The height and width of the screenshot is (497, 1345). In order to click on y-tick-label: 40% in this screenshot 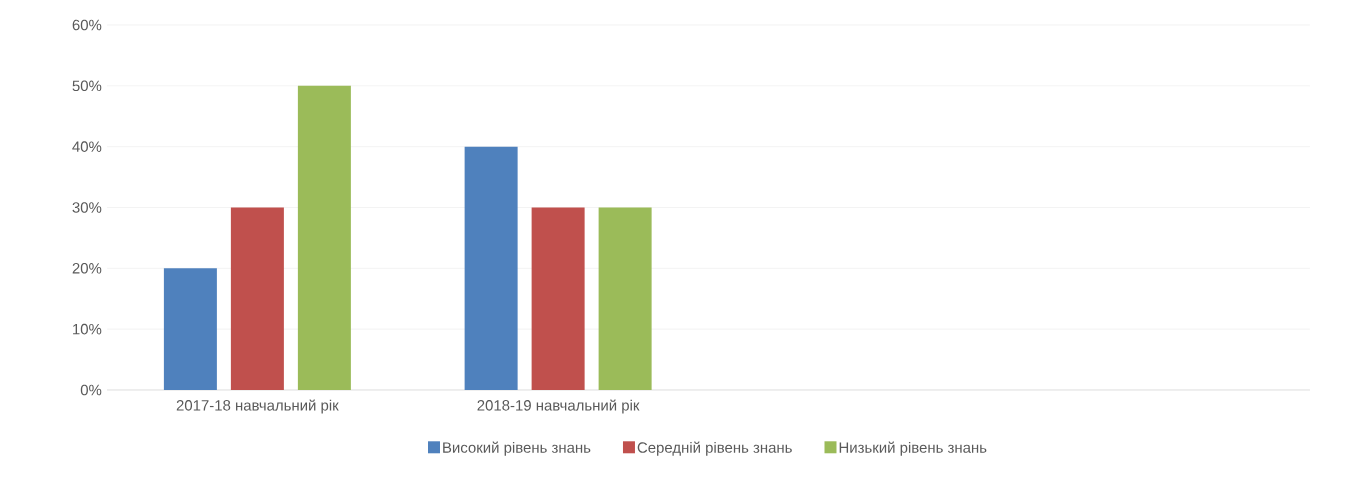, I will do `click(87, 146)`.